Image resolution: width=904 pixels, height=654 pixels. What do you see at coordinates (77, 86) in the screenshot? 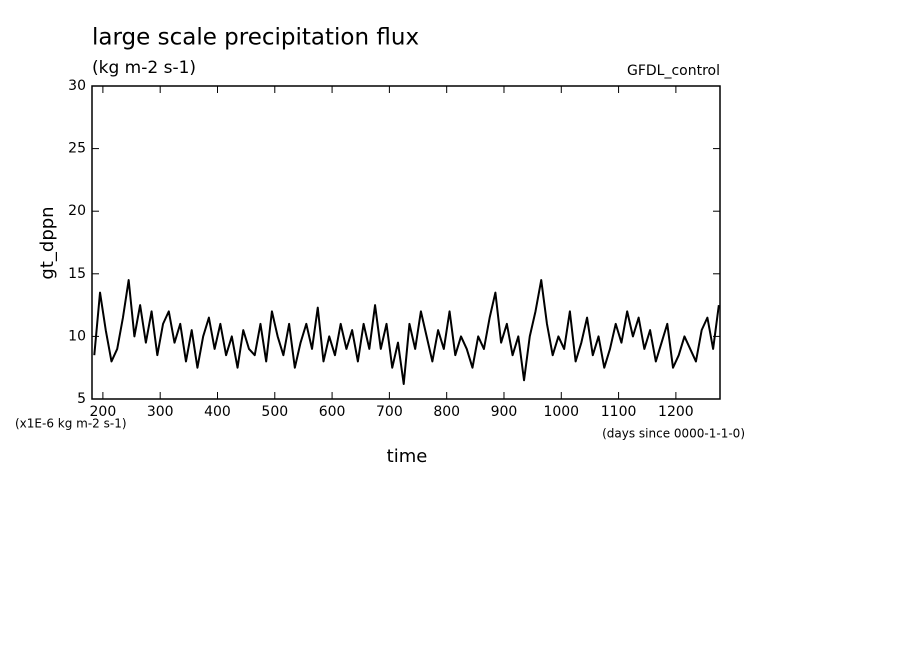
I see `y-tick-label: 30` at bounding box center [77, 86].